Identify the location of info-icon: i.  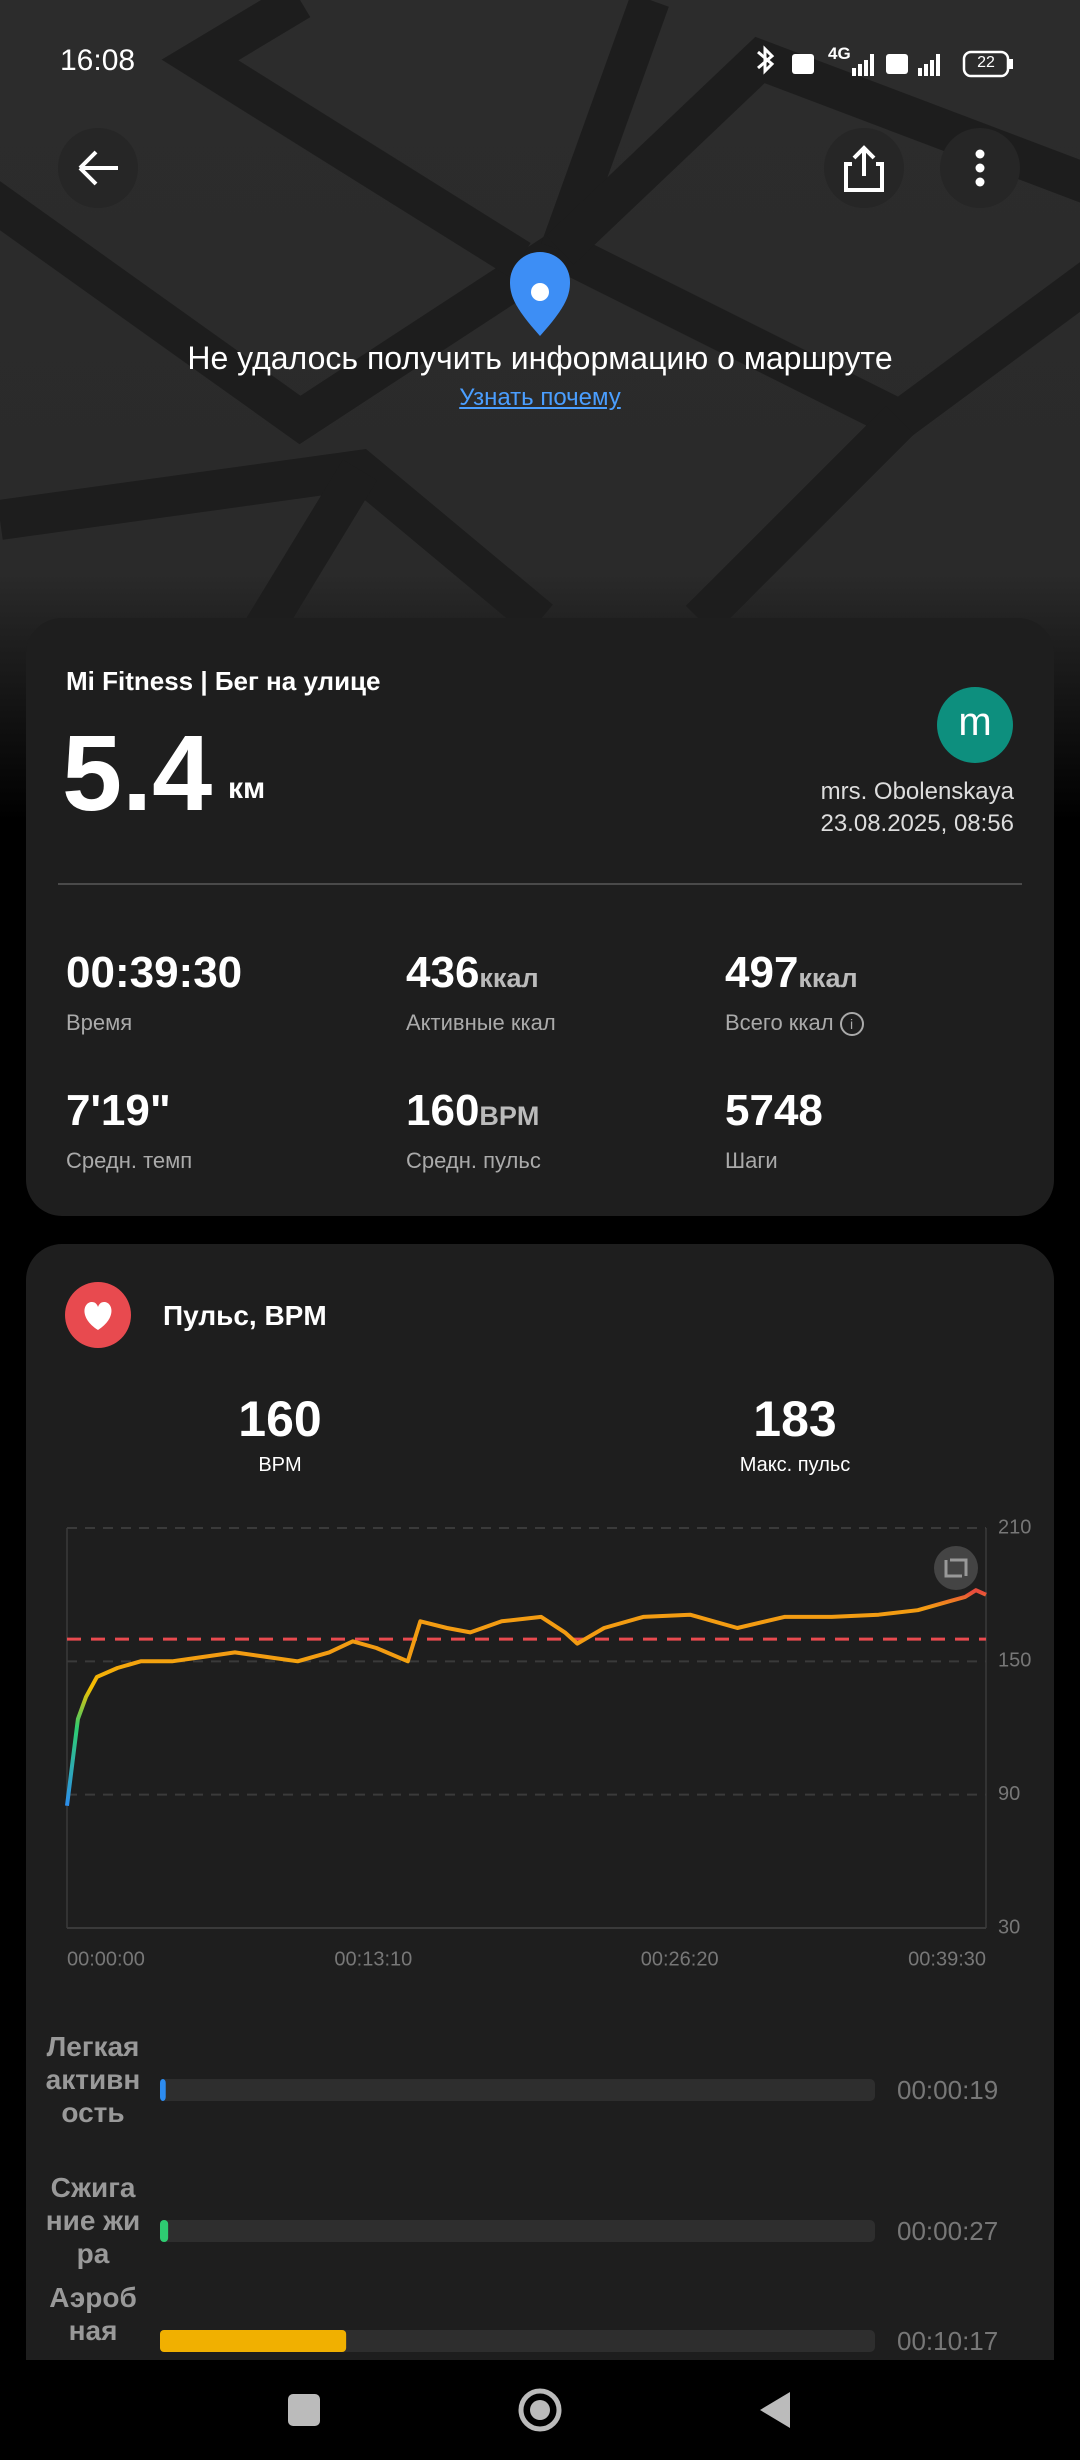
(851, 1024).